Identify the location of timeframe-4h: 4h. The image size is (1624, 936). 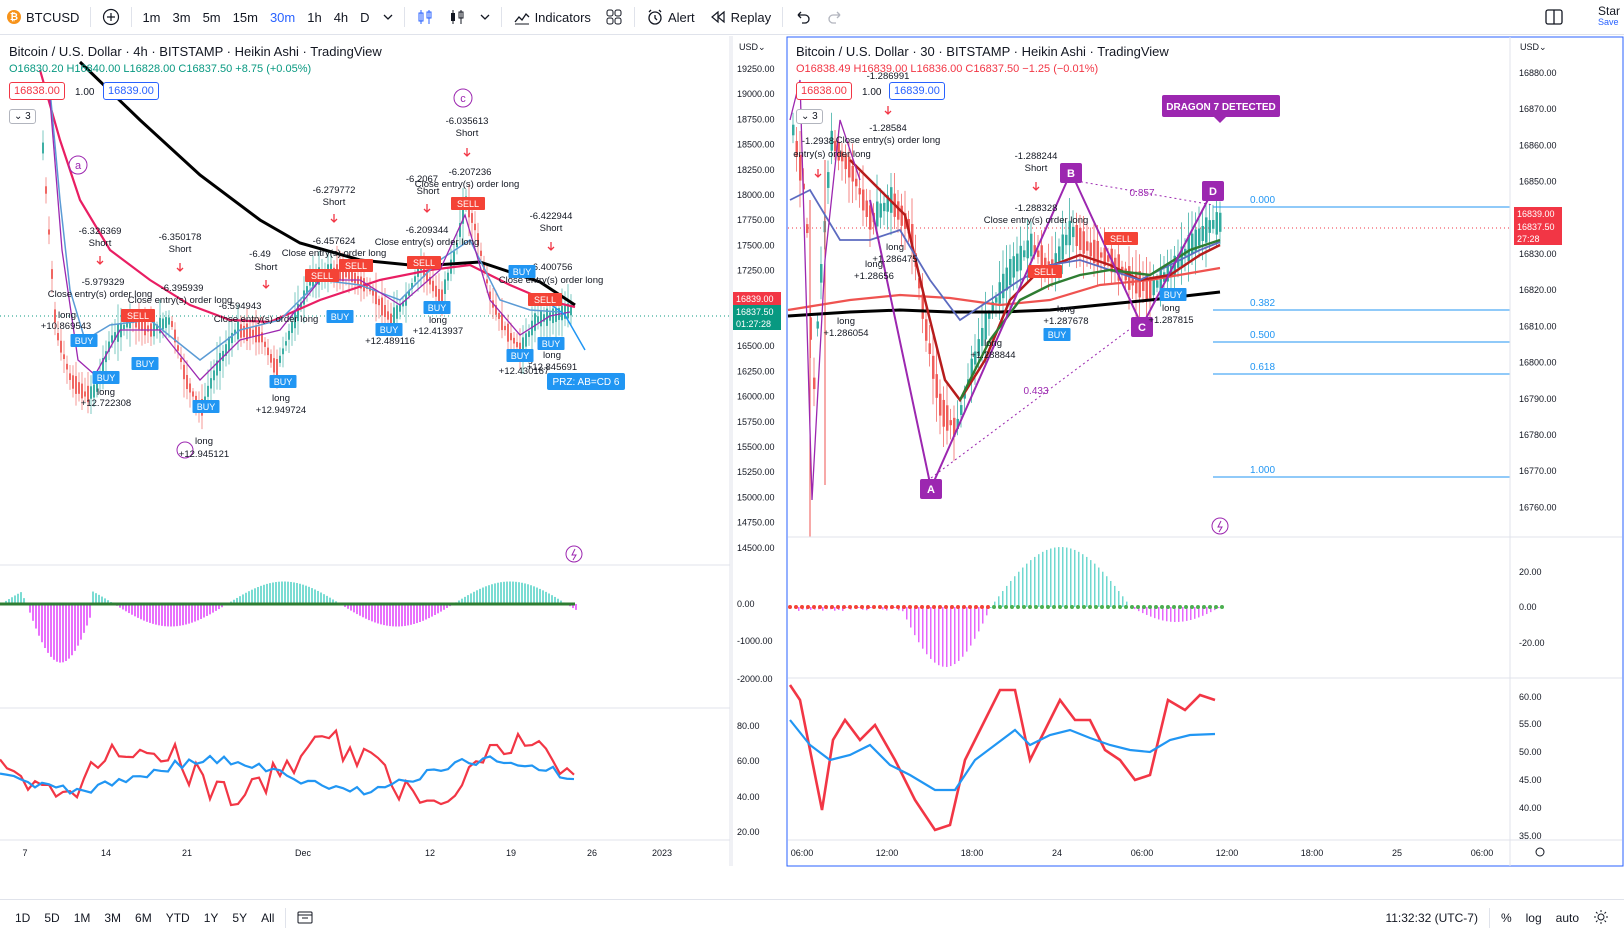
(341, 17).